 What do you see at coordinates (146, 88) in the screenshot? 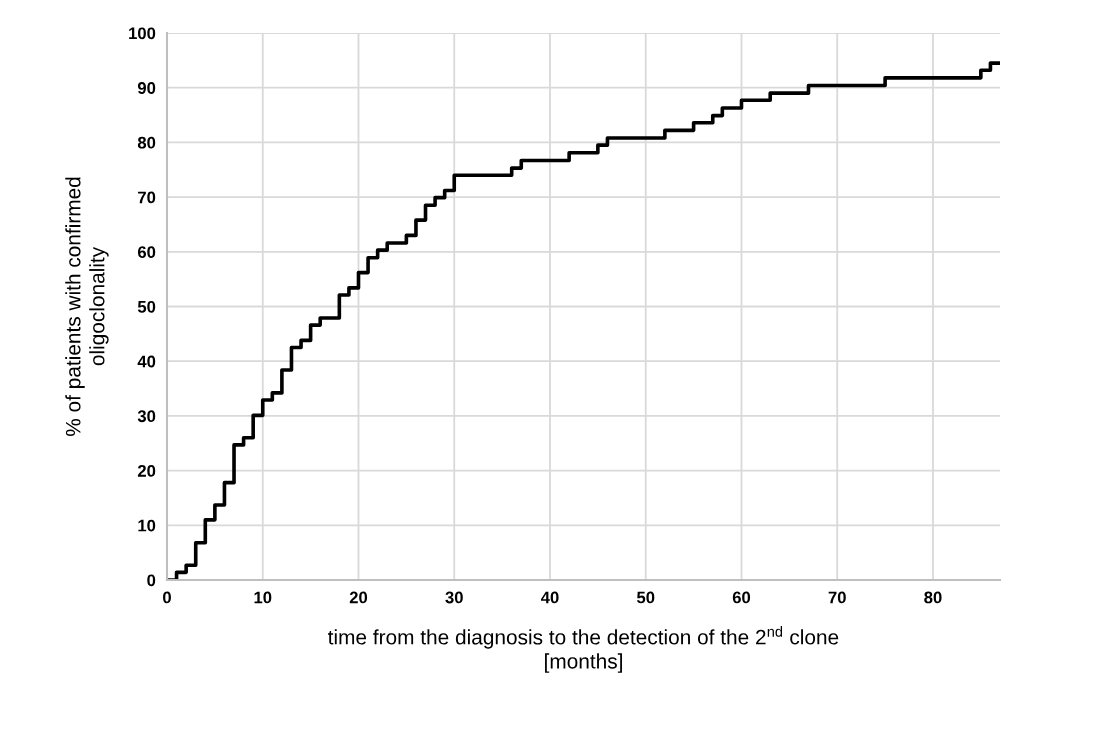
I see `y-tick-label: 90` at bounding box center [146, 88].